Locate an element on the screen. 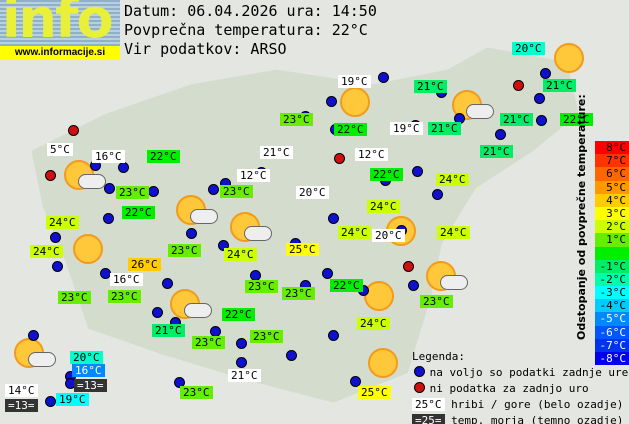 This screenshot has width=629, height=424. scale-title: Odstopanje od povprečne temperature: is located at coordinates (581, 217).